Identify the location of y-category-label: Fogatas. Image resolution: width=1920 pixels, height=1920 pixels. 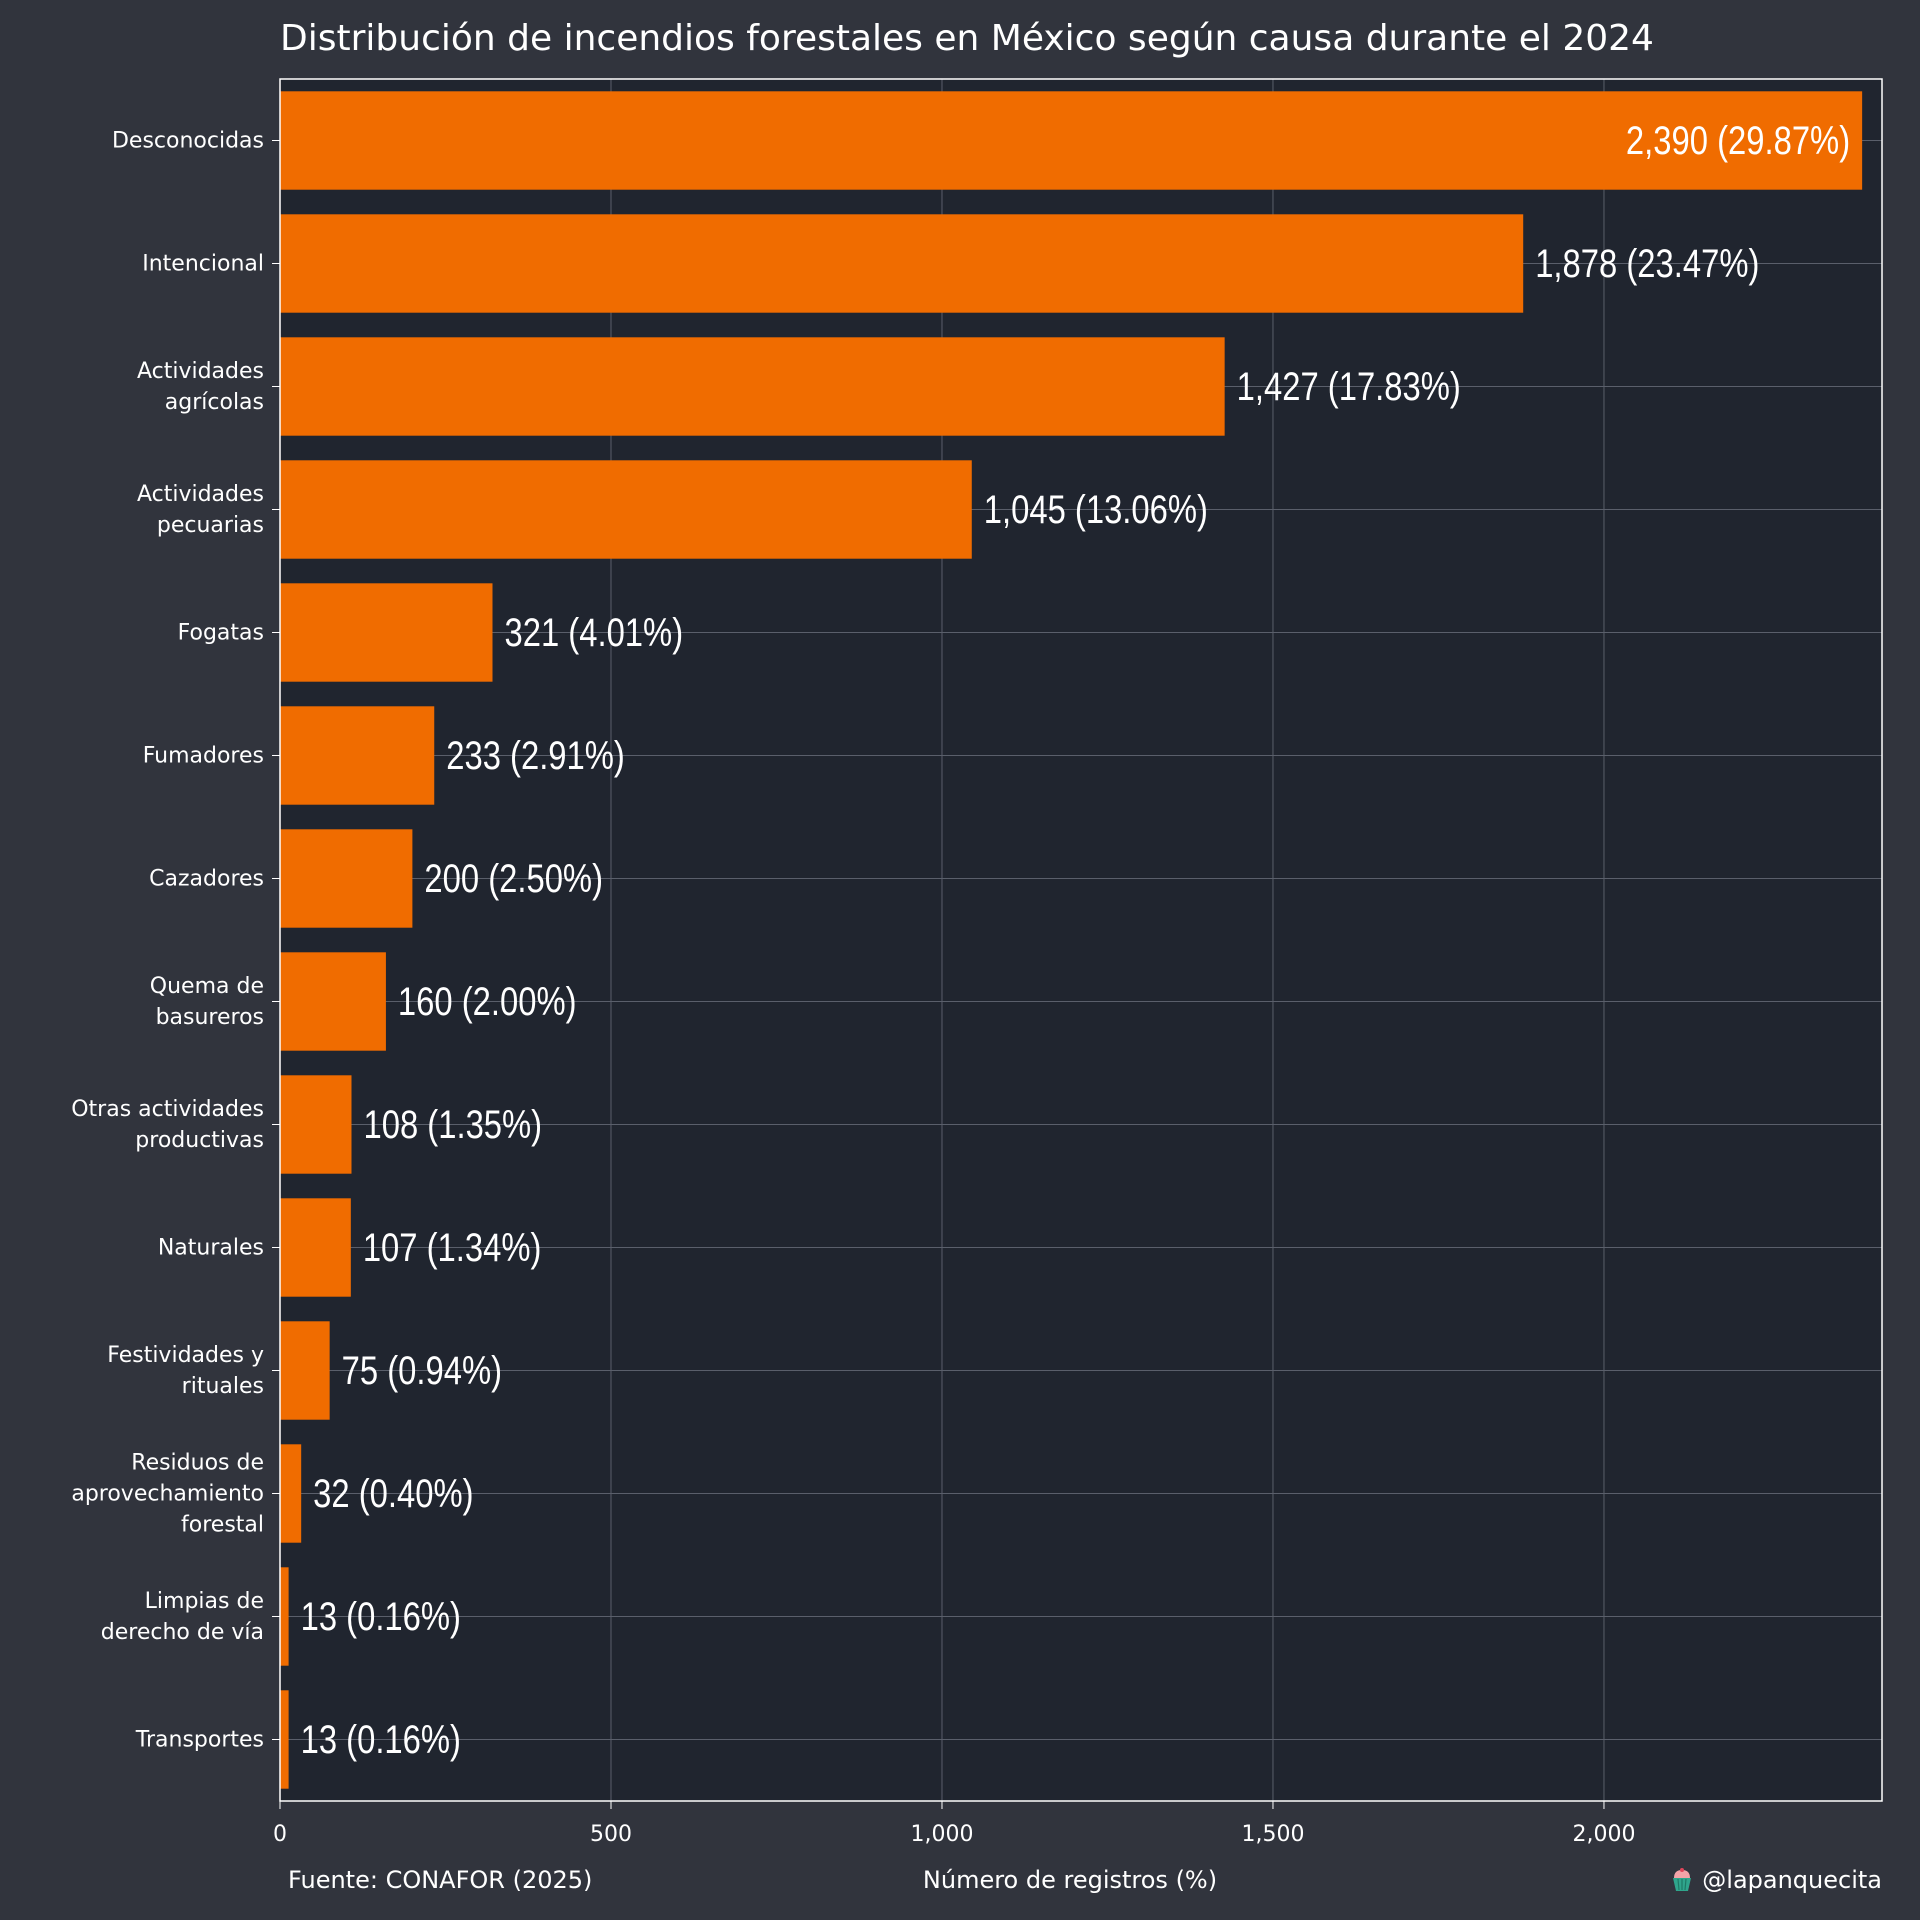
(221, 632).